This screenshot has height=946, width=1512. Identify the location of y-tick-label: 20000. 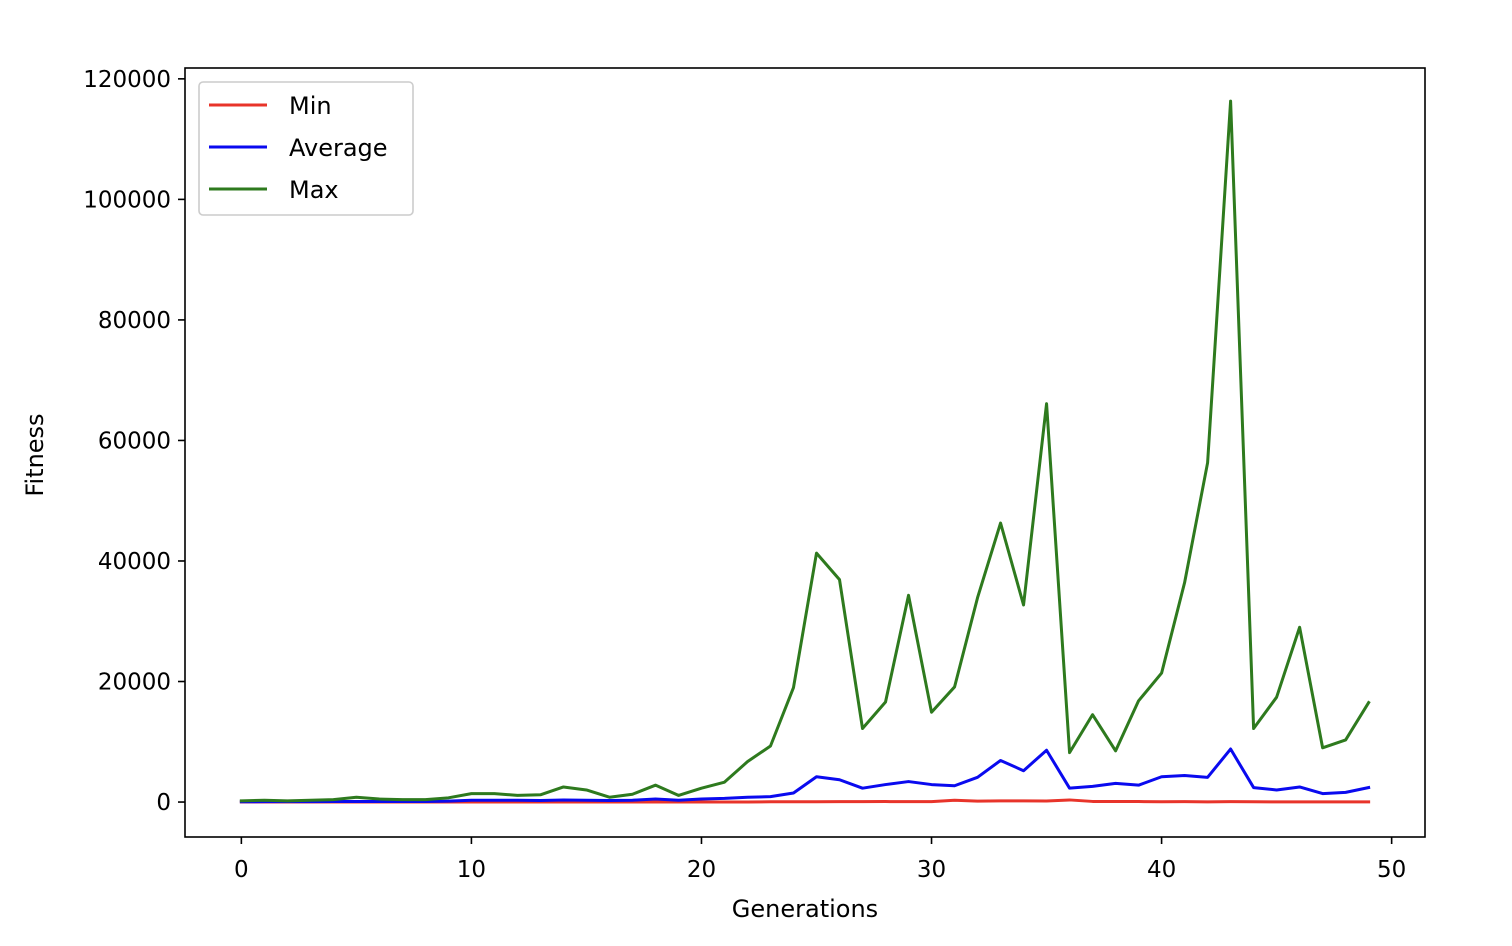
(134, 683).